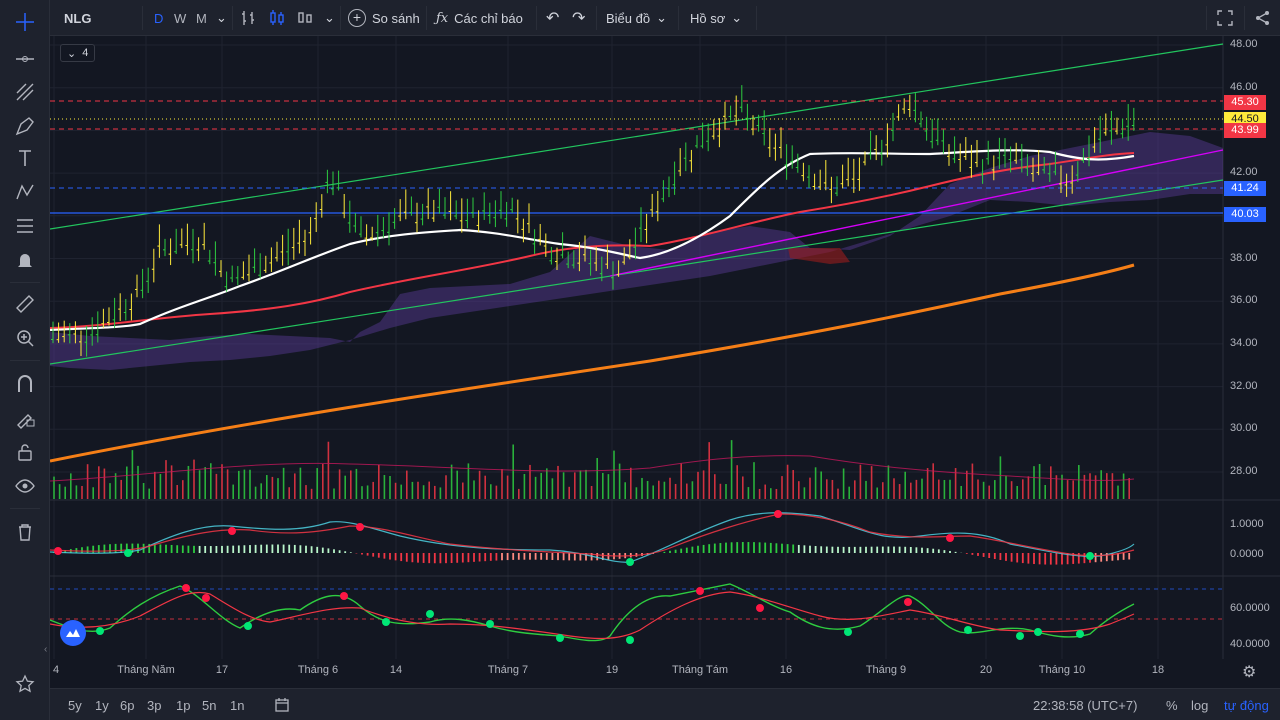  Describe the element at coordinates (1245, 215) in the screenshot. I see `price-marker: 40.03` at that location.